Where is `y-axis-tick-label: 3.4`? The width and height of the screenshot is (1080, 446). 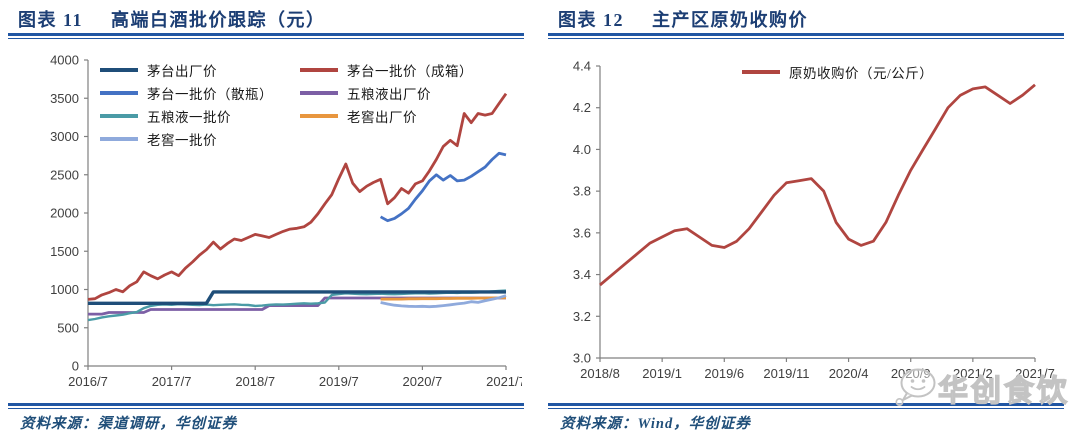 y-axis-tick-label: 3.4 is located at coordinates (582, 274).